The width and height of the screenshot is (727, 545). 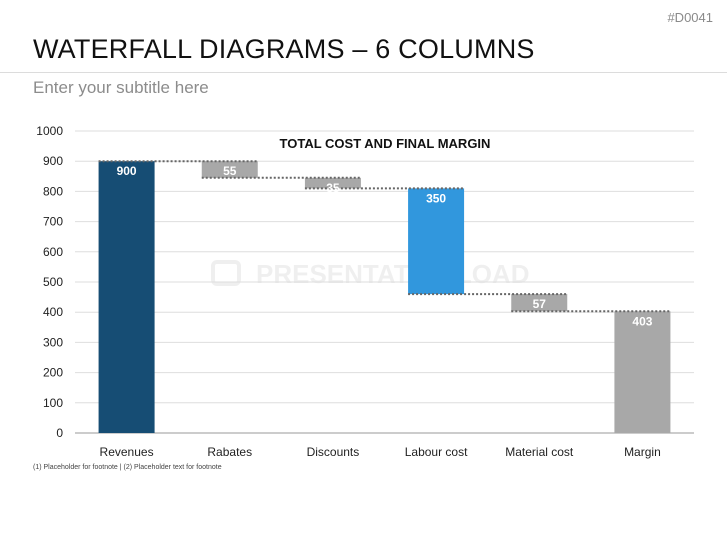 I want to click on y-tick-label: 300, so click(x=53, y=342).